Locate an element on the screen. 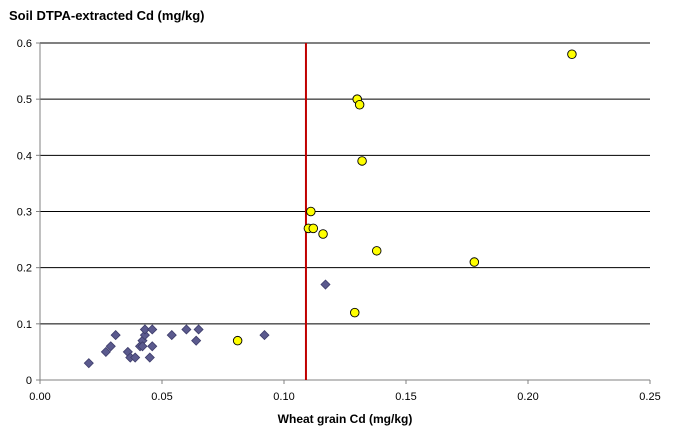 The height and width of the screenshot is (428, 675). x-tick-label-2: 0.10 is located at coordinates (283, 397).